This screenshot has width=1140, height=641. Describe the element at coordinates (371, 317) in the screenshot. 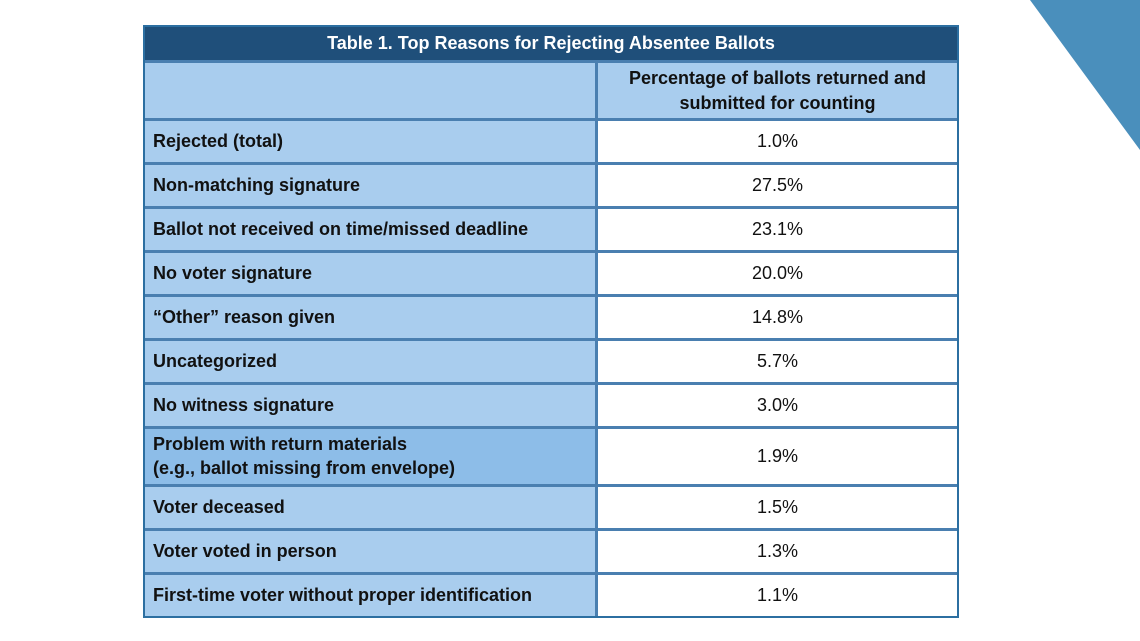

I see `row-label: “Other” reason given` at that location.